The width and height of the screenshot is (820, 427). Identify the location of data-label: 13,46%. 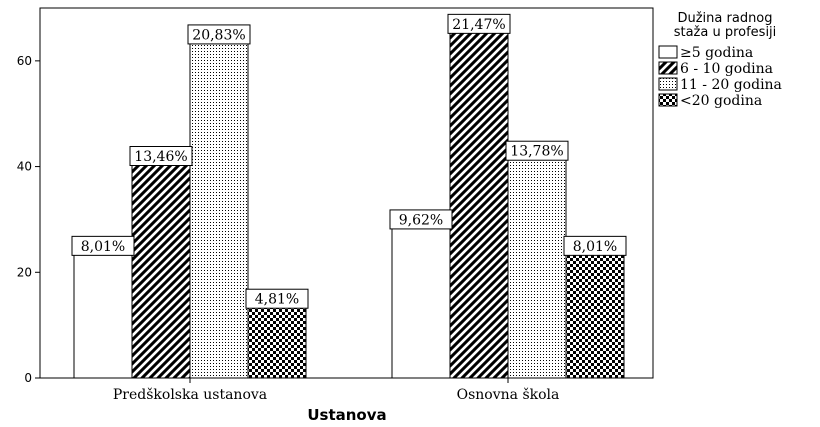
(160, 157).